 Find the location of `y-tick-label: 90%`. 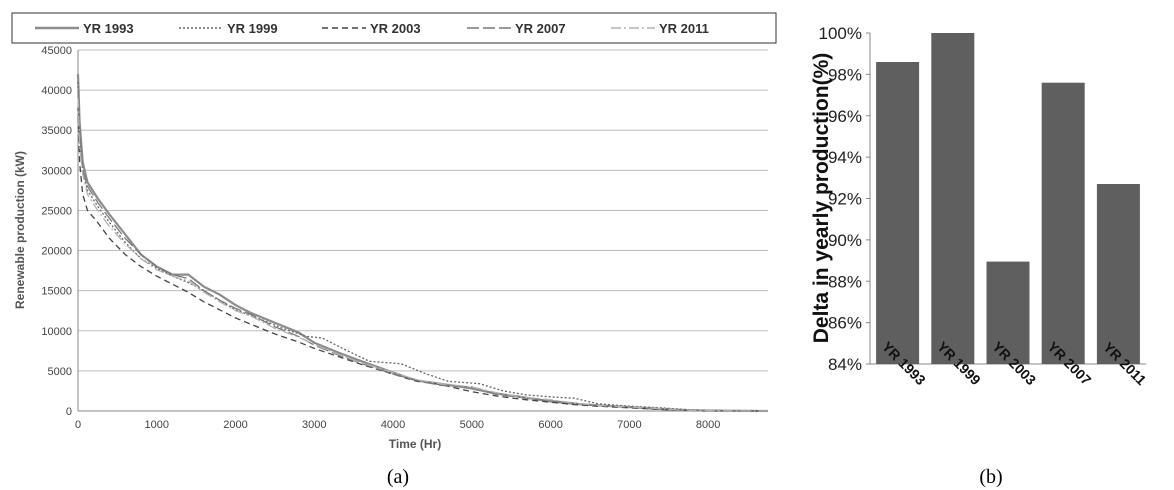

y-tick-label: 90% is located at coordinates (845, 240).